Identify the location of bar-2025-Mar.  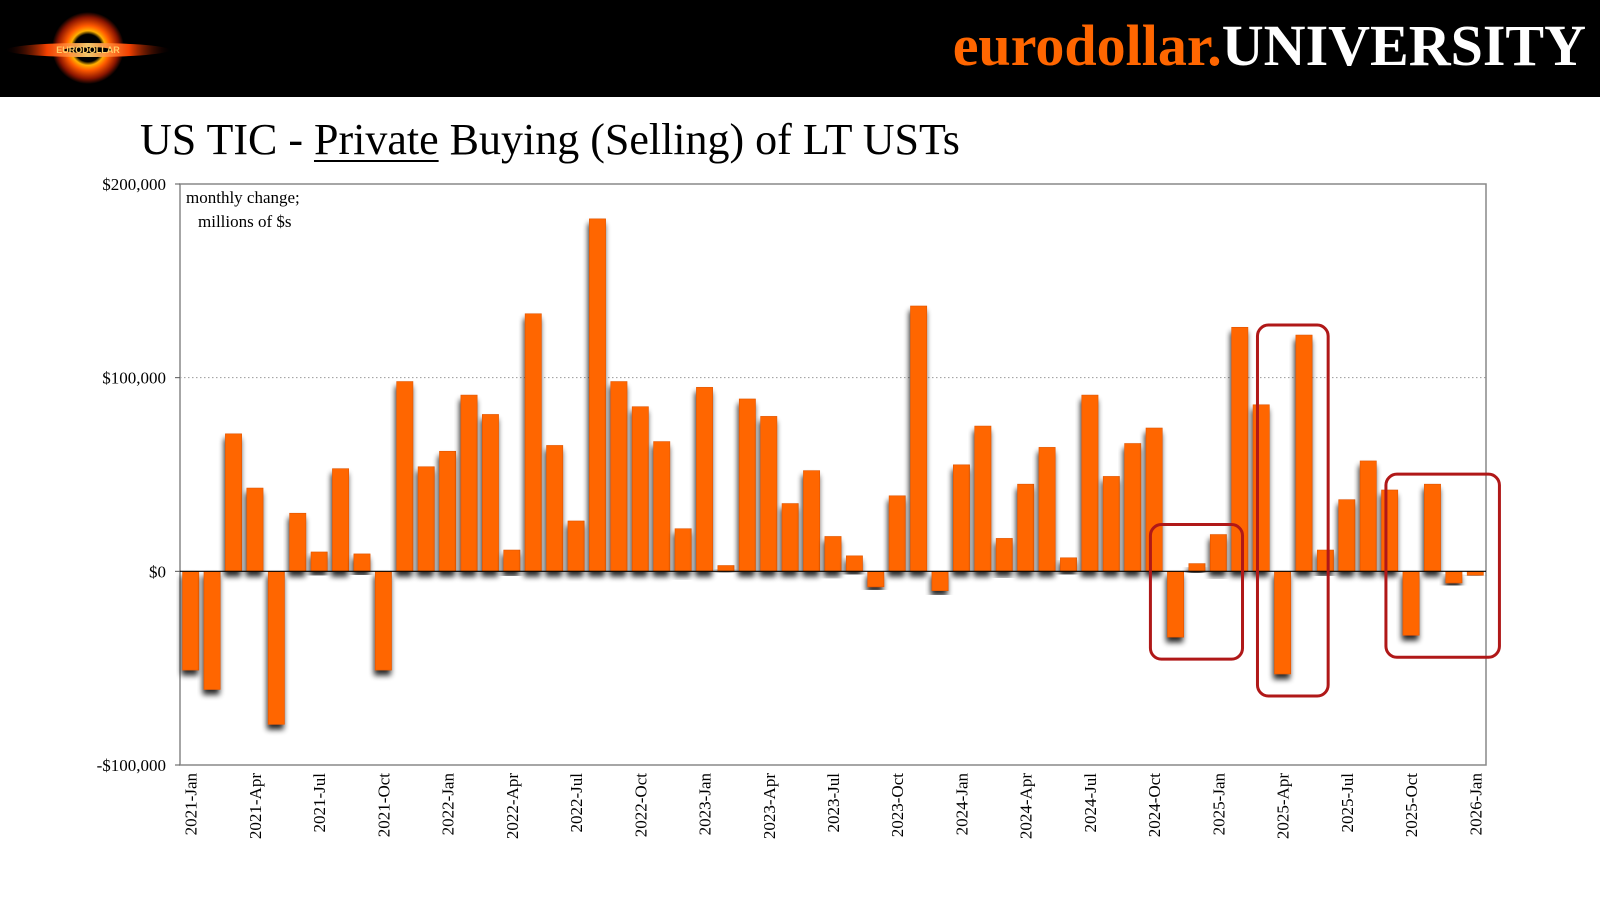
(1261, 488).